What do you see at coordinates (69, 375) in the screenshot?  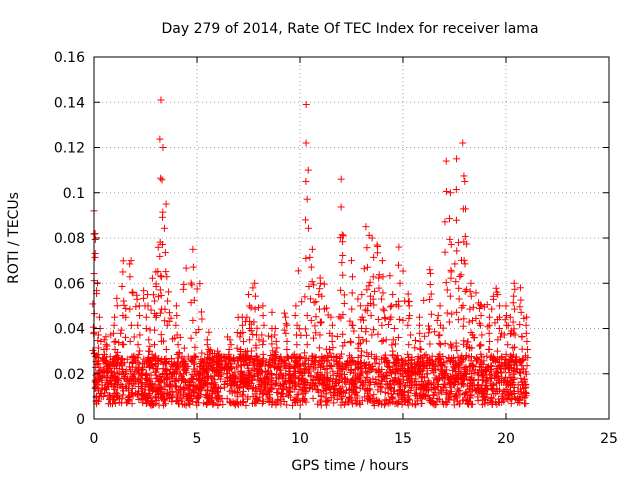 I see `y-tick-label: 0.02` at bounding box center [69, 375].